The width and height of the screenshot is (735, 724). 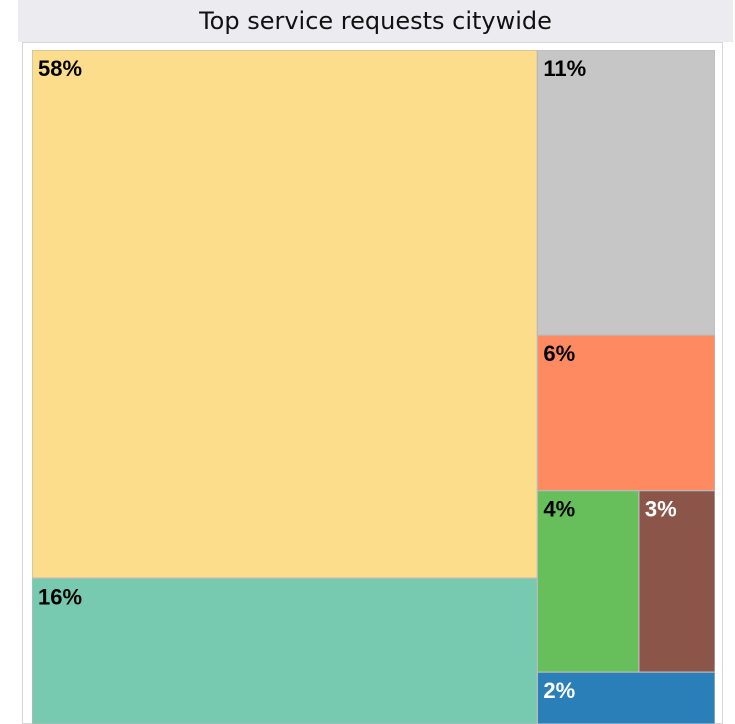 I want to click on treemap-tile-label-1: 16%, so click(x=60, y=596).